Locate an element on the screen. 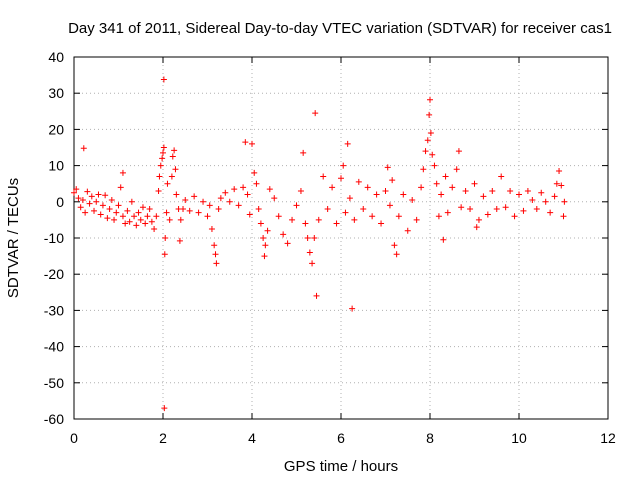 This screenshot has width=640, height=480. x-tick-label: 0 is located at coordinates (74, 438).